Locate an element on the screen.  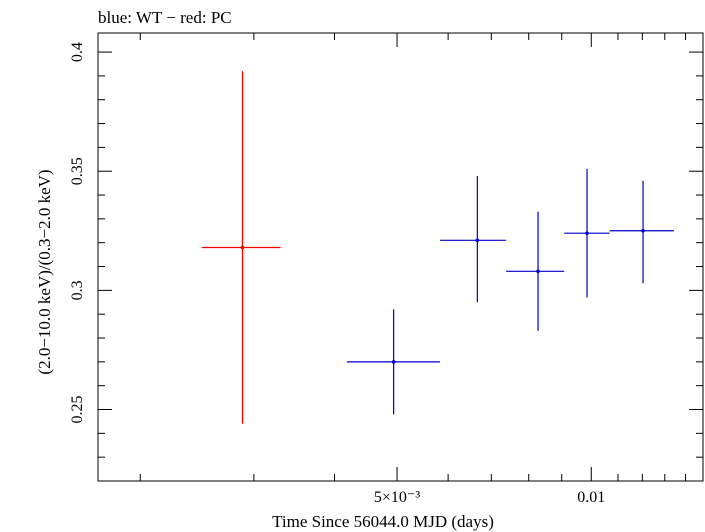
y-tick-label: 0.35 is located at coordinates (77, 171).